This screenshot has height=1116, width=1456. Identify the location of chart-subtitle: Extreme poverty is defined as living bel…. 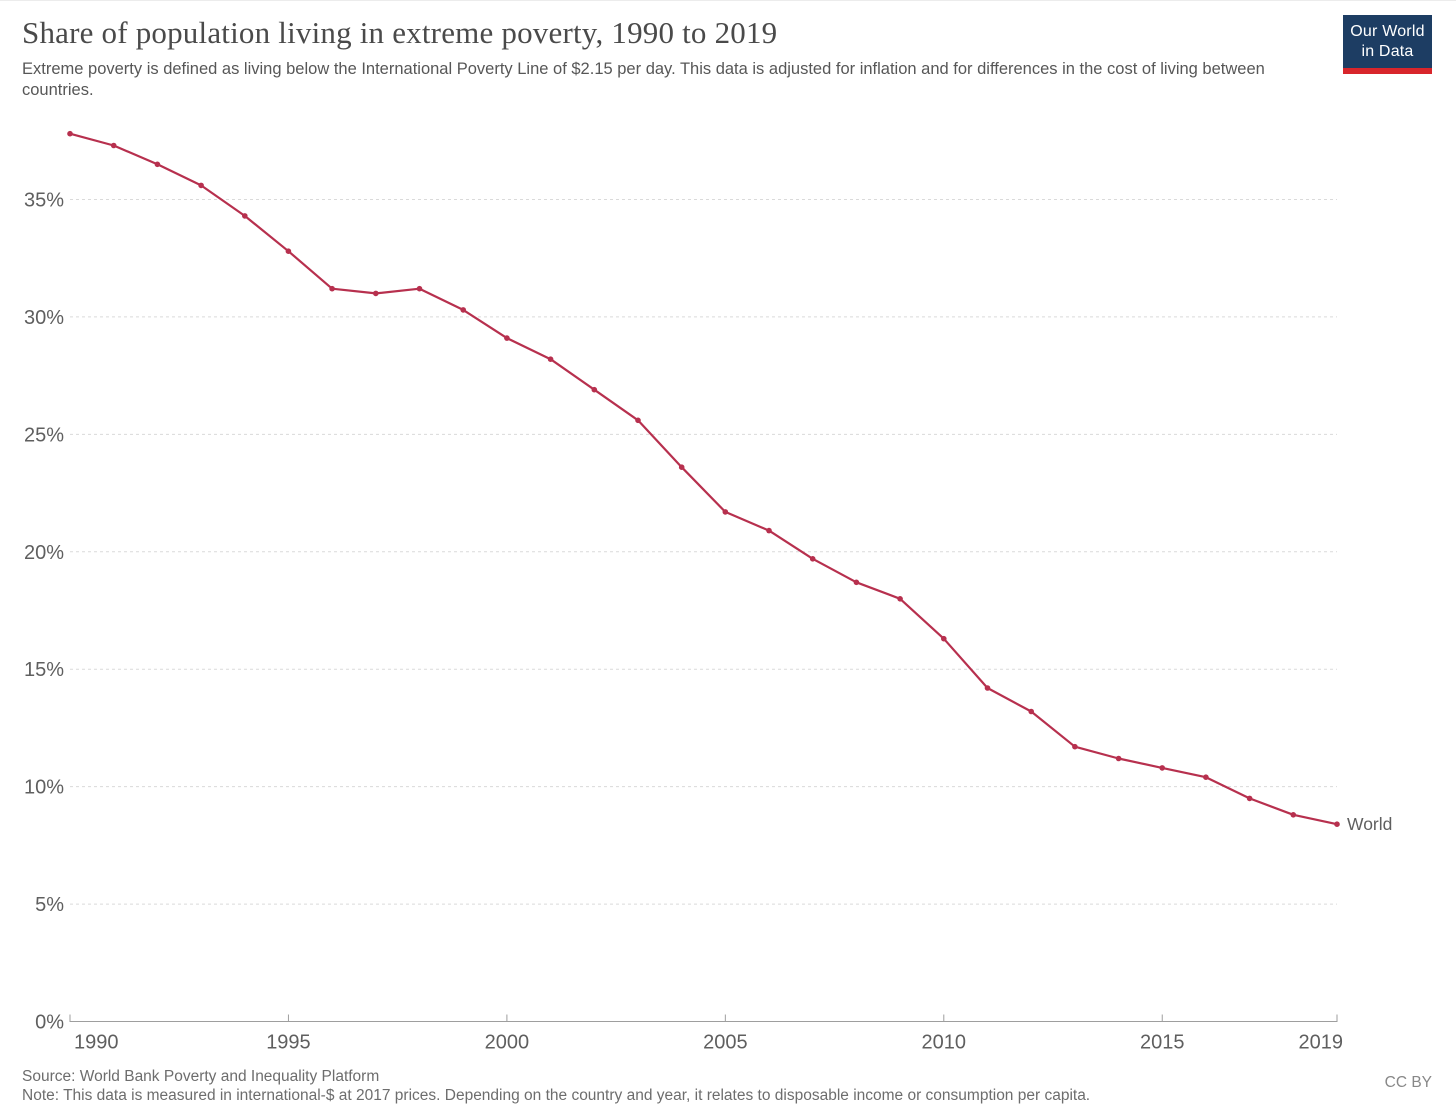
(643, 79).